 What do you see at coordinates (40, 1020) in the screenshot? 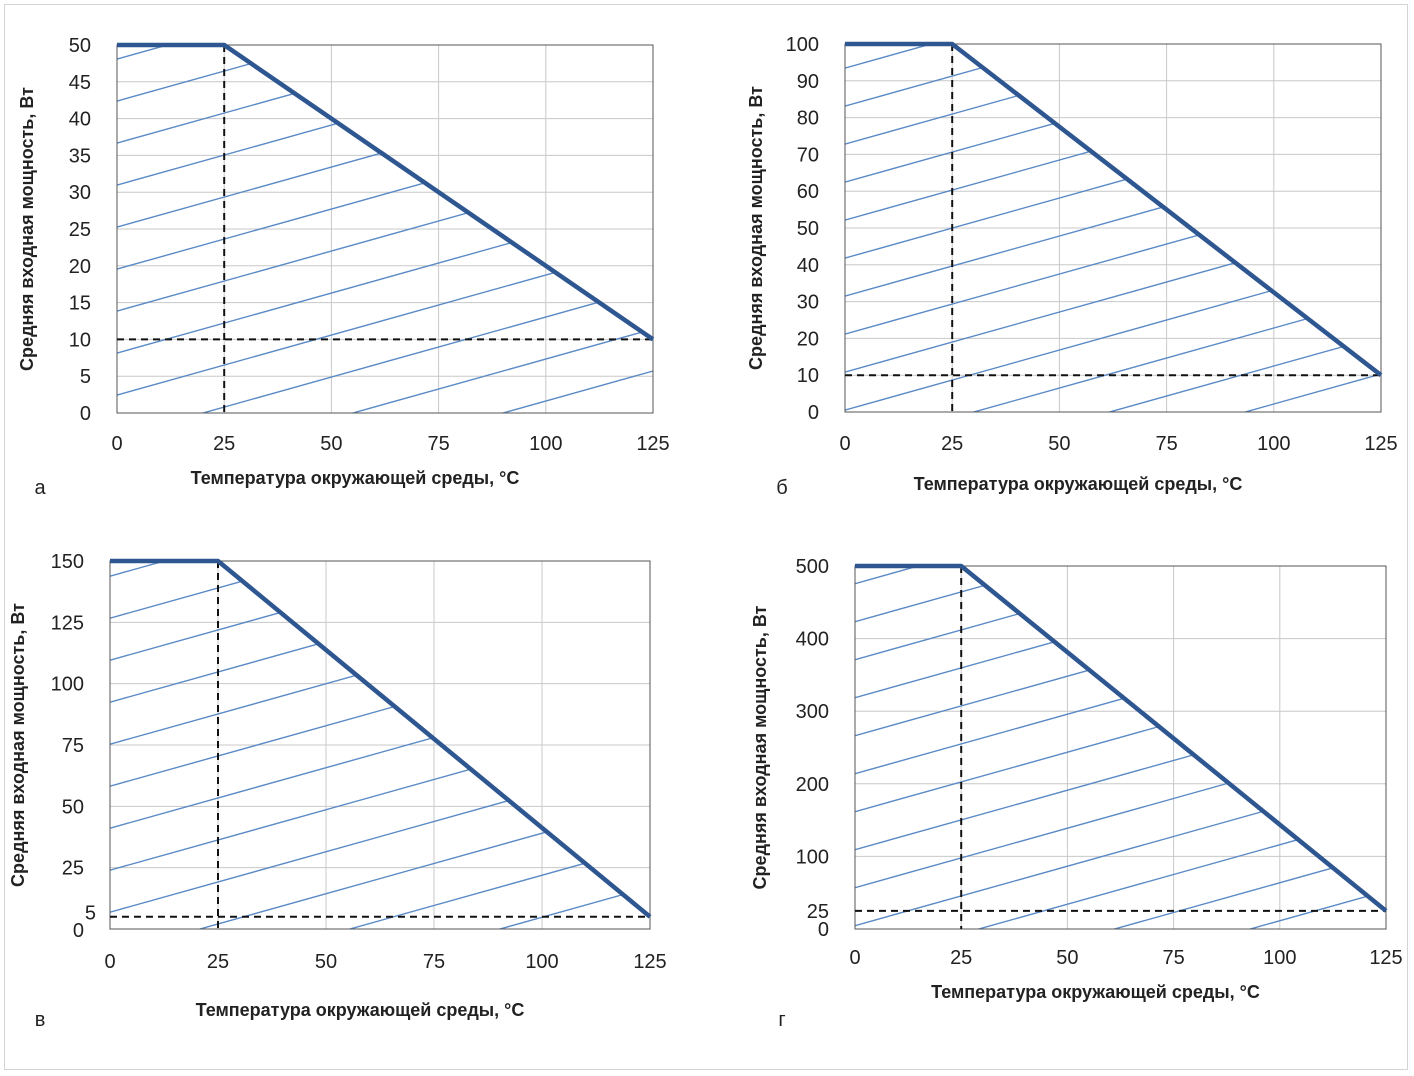
I see `panel-letter: в` at bounding box center [40, 1020].